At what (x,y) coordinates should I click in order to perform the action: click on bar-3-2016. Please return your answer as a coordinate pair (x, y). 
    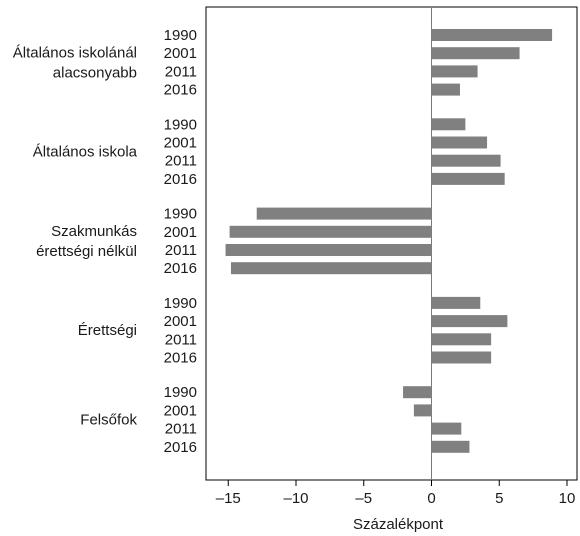
    Looking at the image, I should click on (461, 357).